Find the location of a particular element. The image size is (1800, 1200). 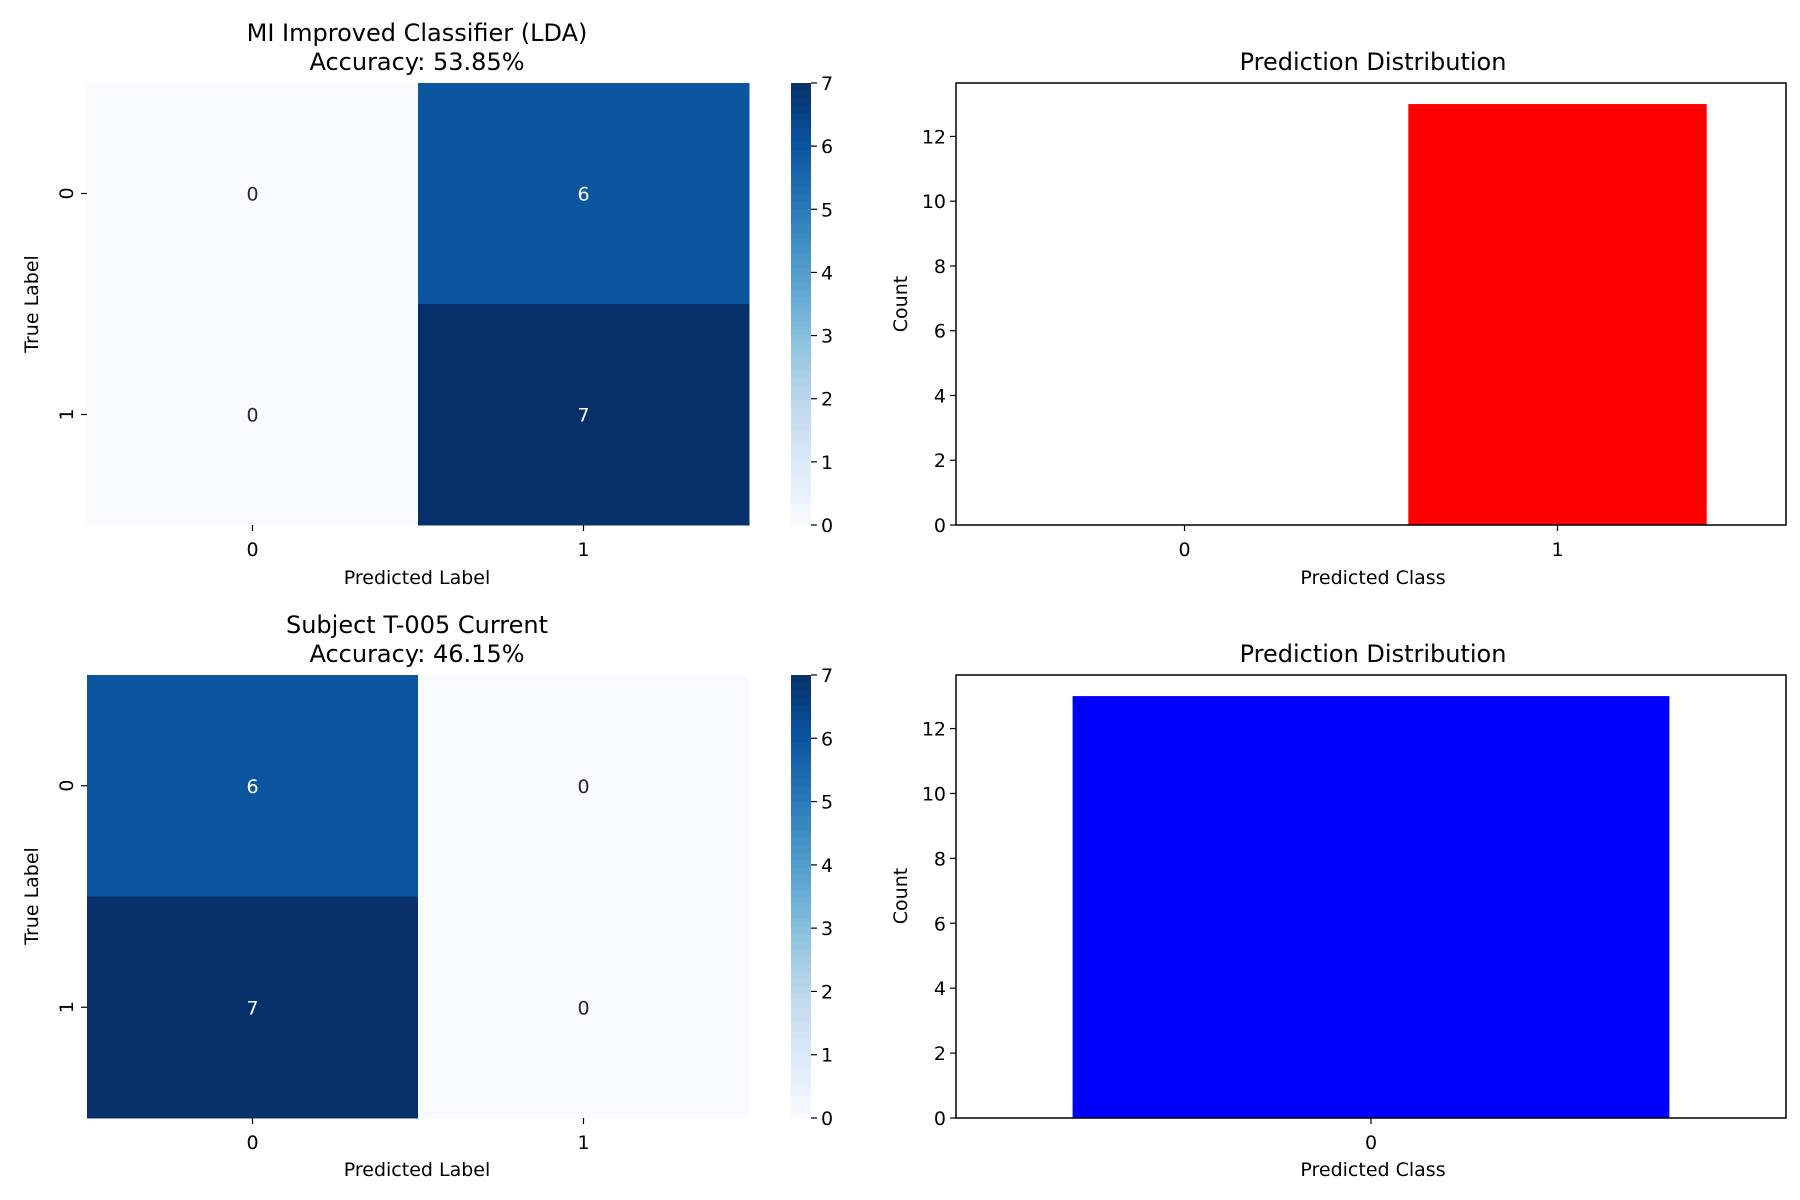

y-tick-label: 2 is located at coordinates (940, 461).